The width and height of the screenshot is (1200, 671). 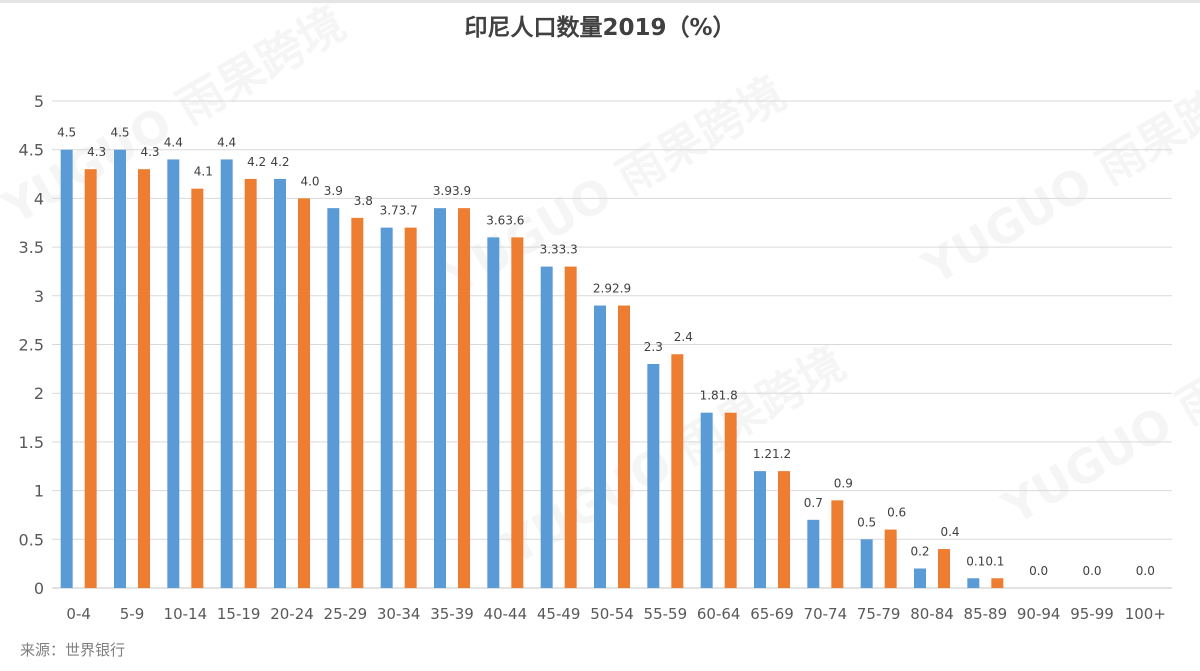 I want to click on y-tick-label: 0, so click(x=39, y=588).